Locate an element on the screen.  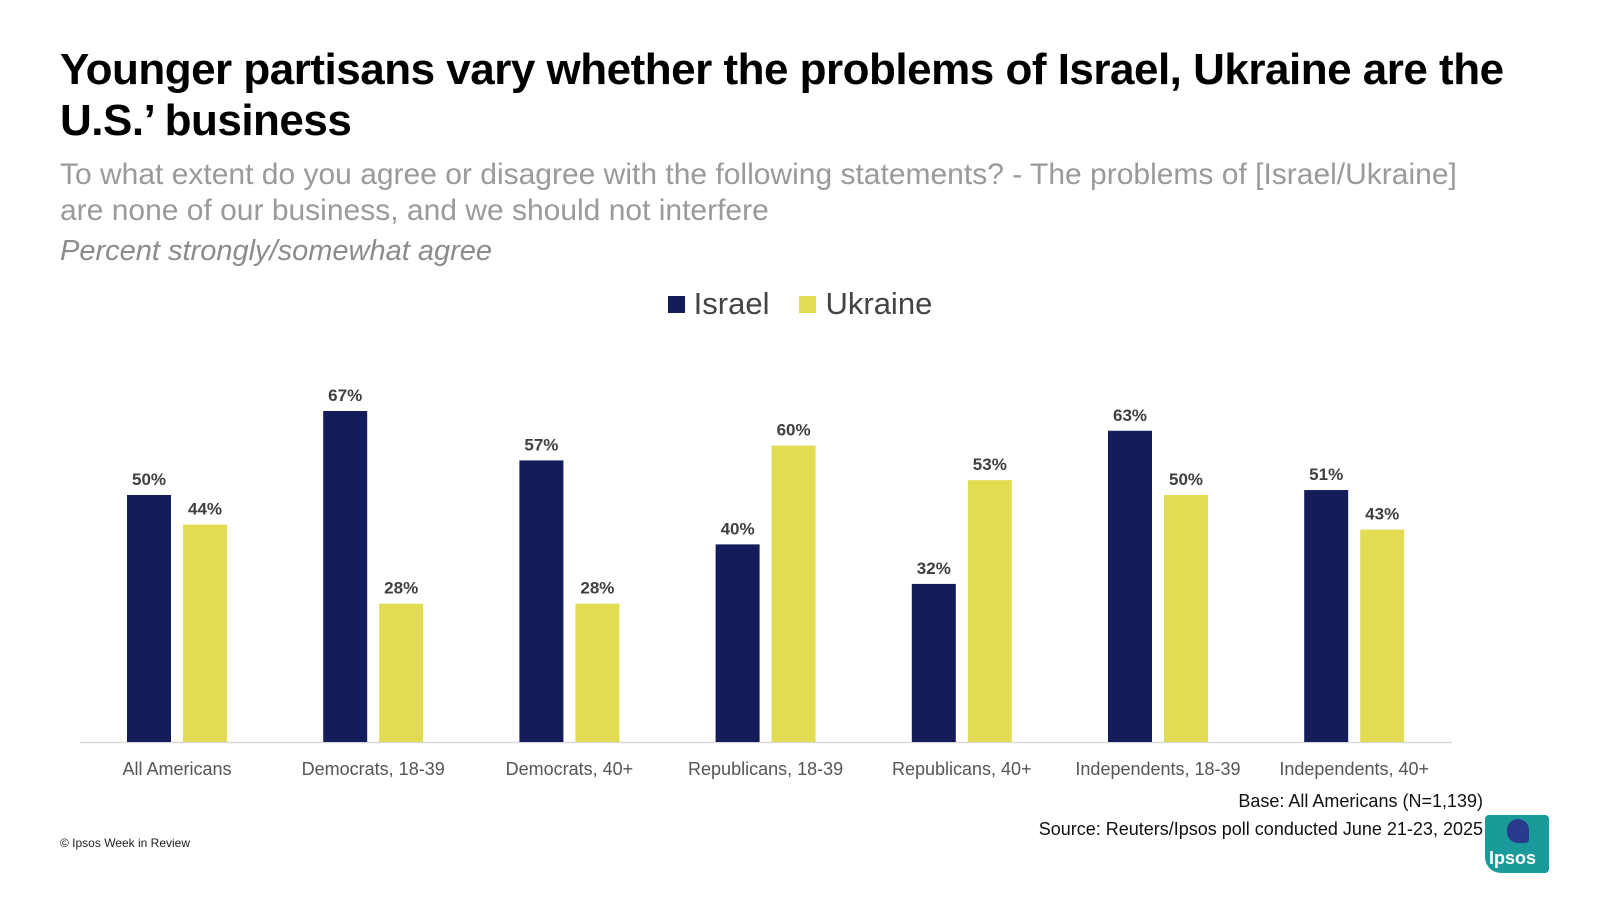
legend-item-israel: Israel is located at coordinates (718, 304).